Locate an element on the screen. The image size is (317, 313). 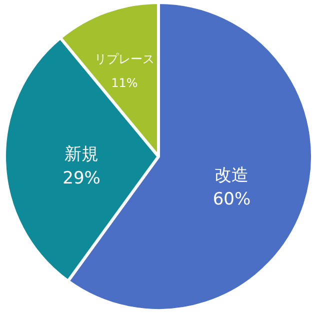
data-label: 29% is located at coordinates (81, 178).